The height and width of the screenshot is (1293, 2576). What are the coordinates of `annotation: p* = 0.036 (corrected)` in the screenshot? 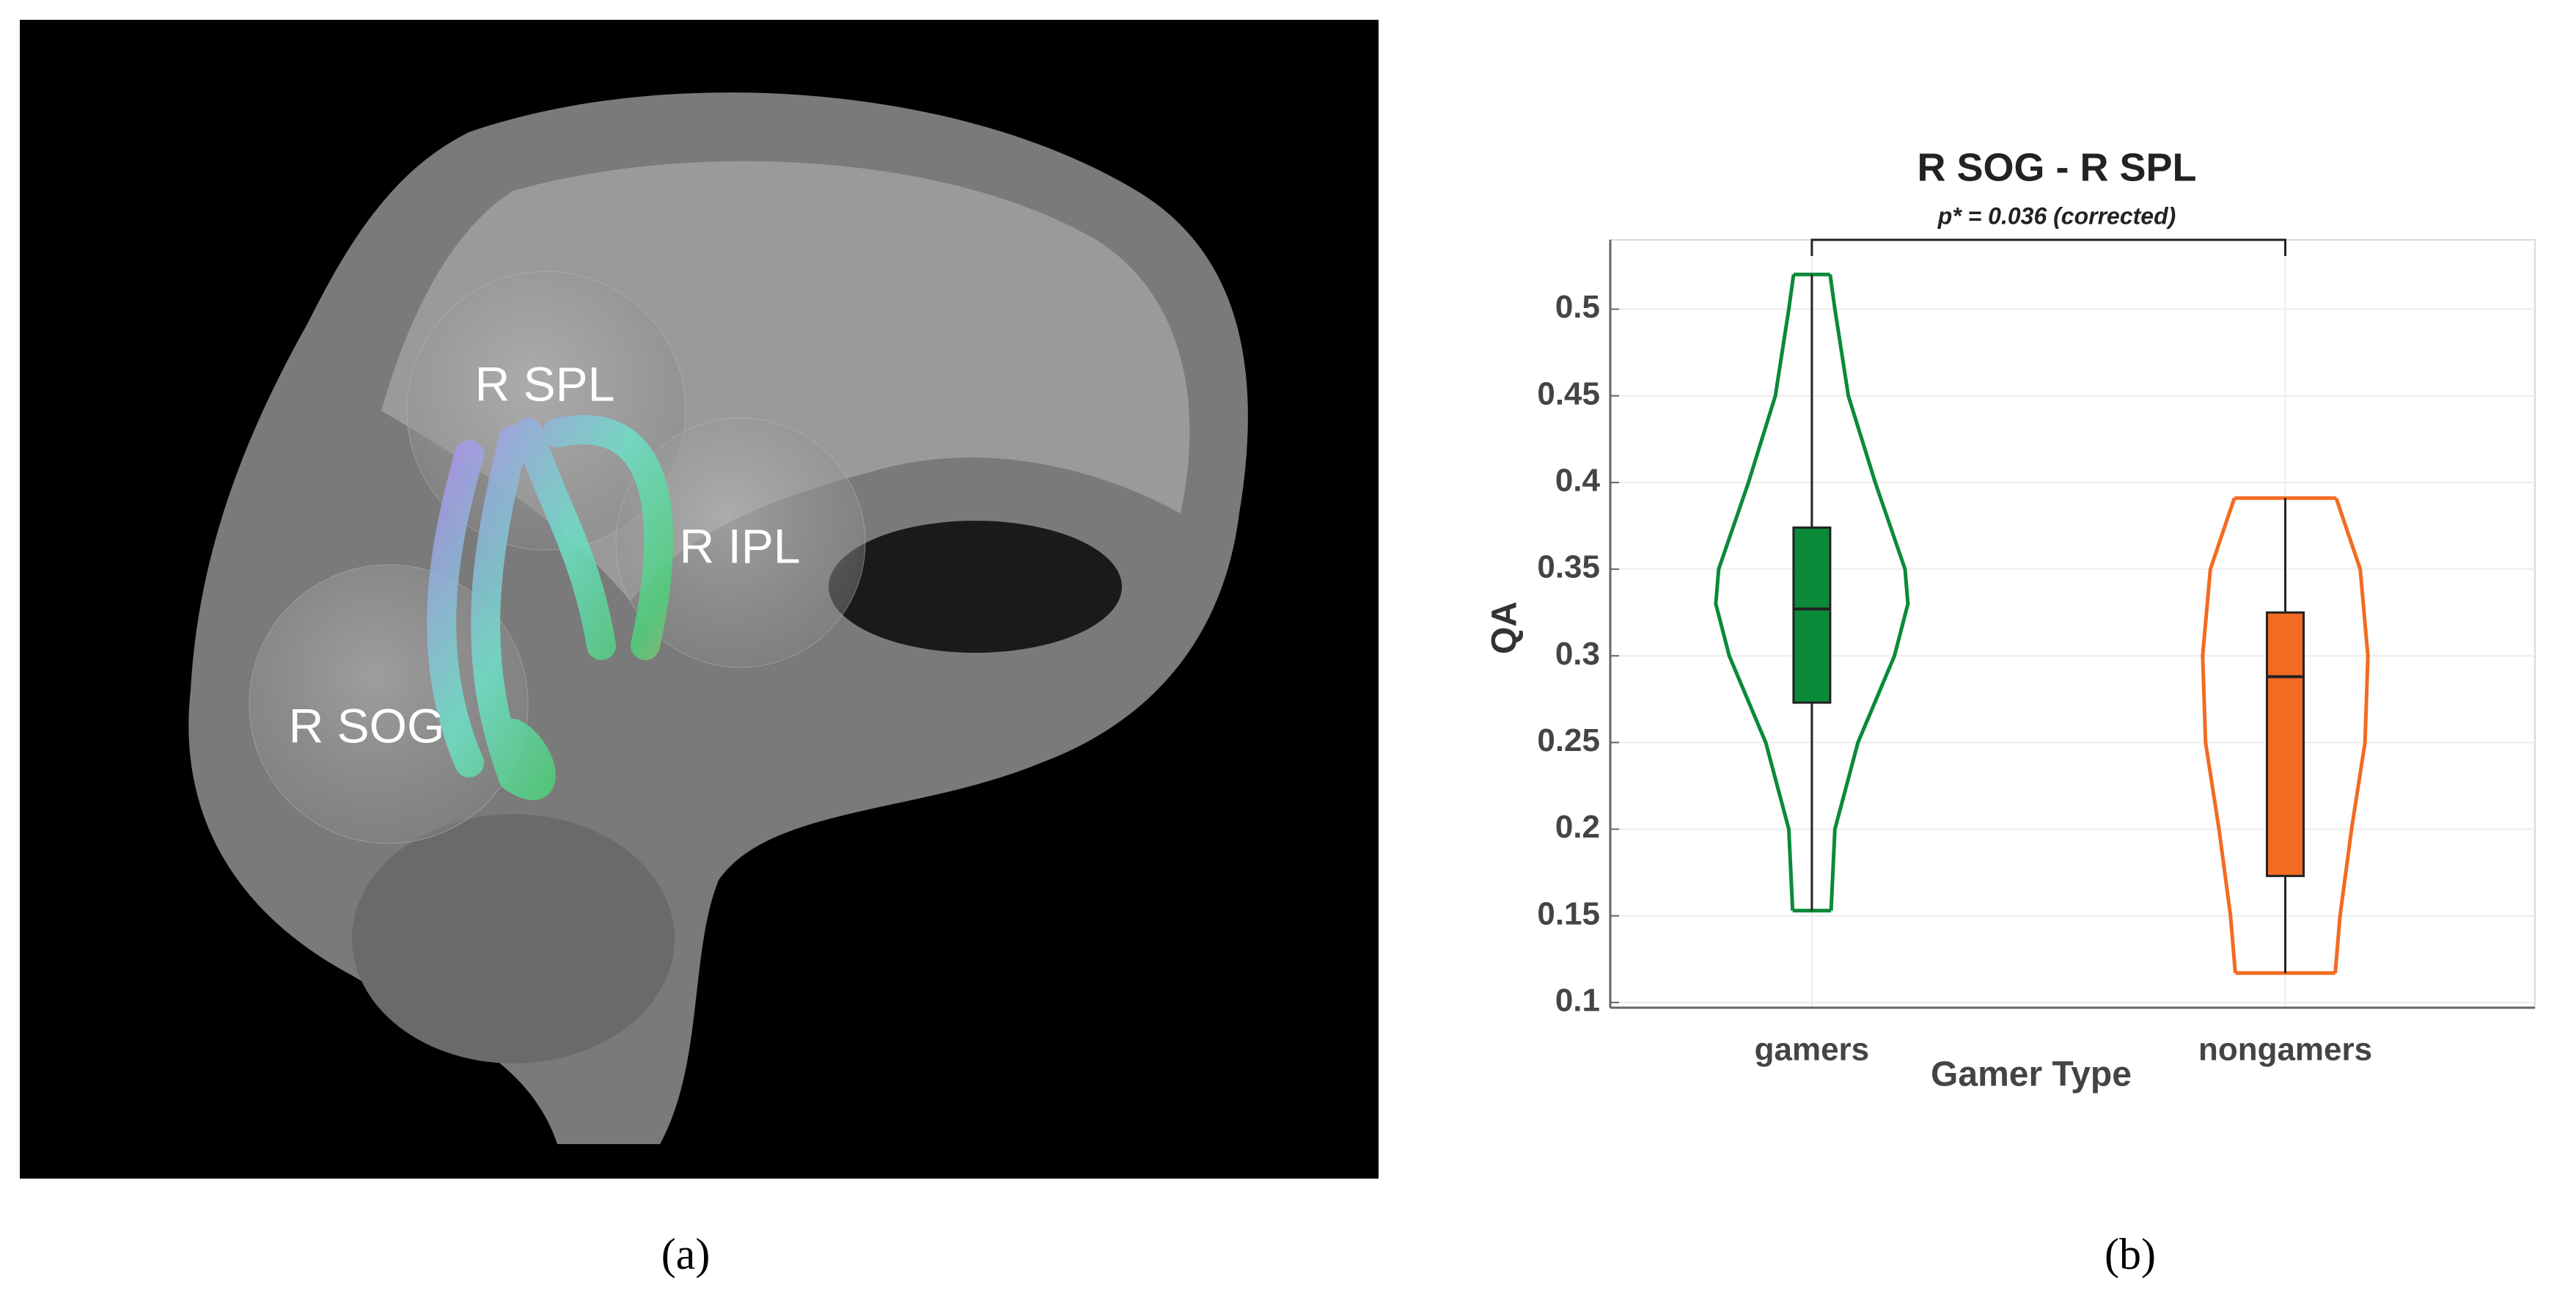 It's located at (2057, 216).